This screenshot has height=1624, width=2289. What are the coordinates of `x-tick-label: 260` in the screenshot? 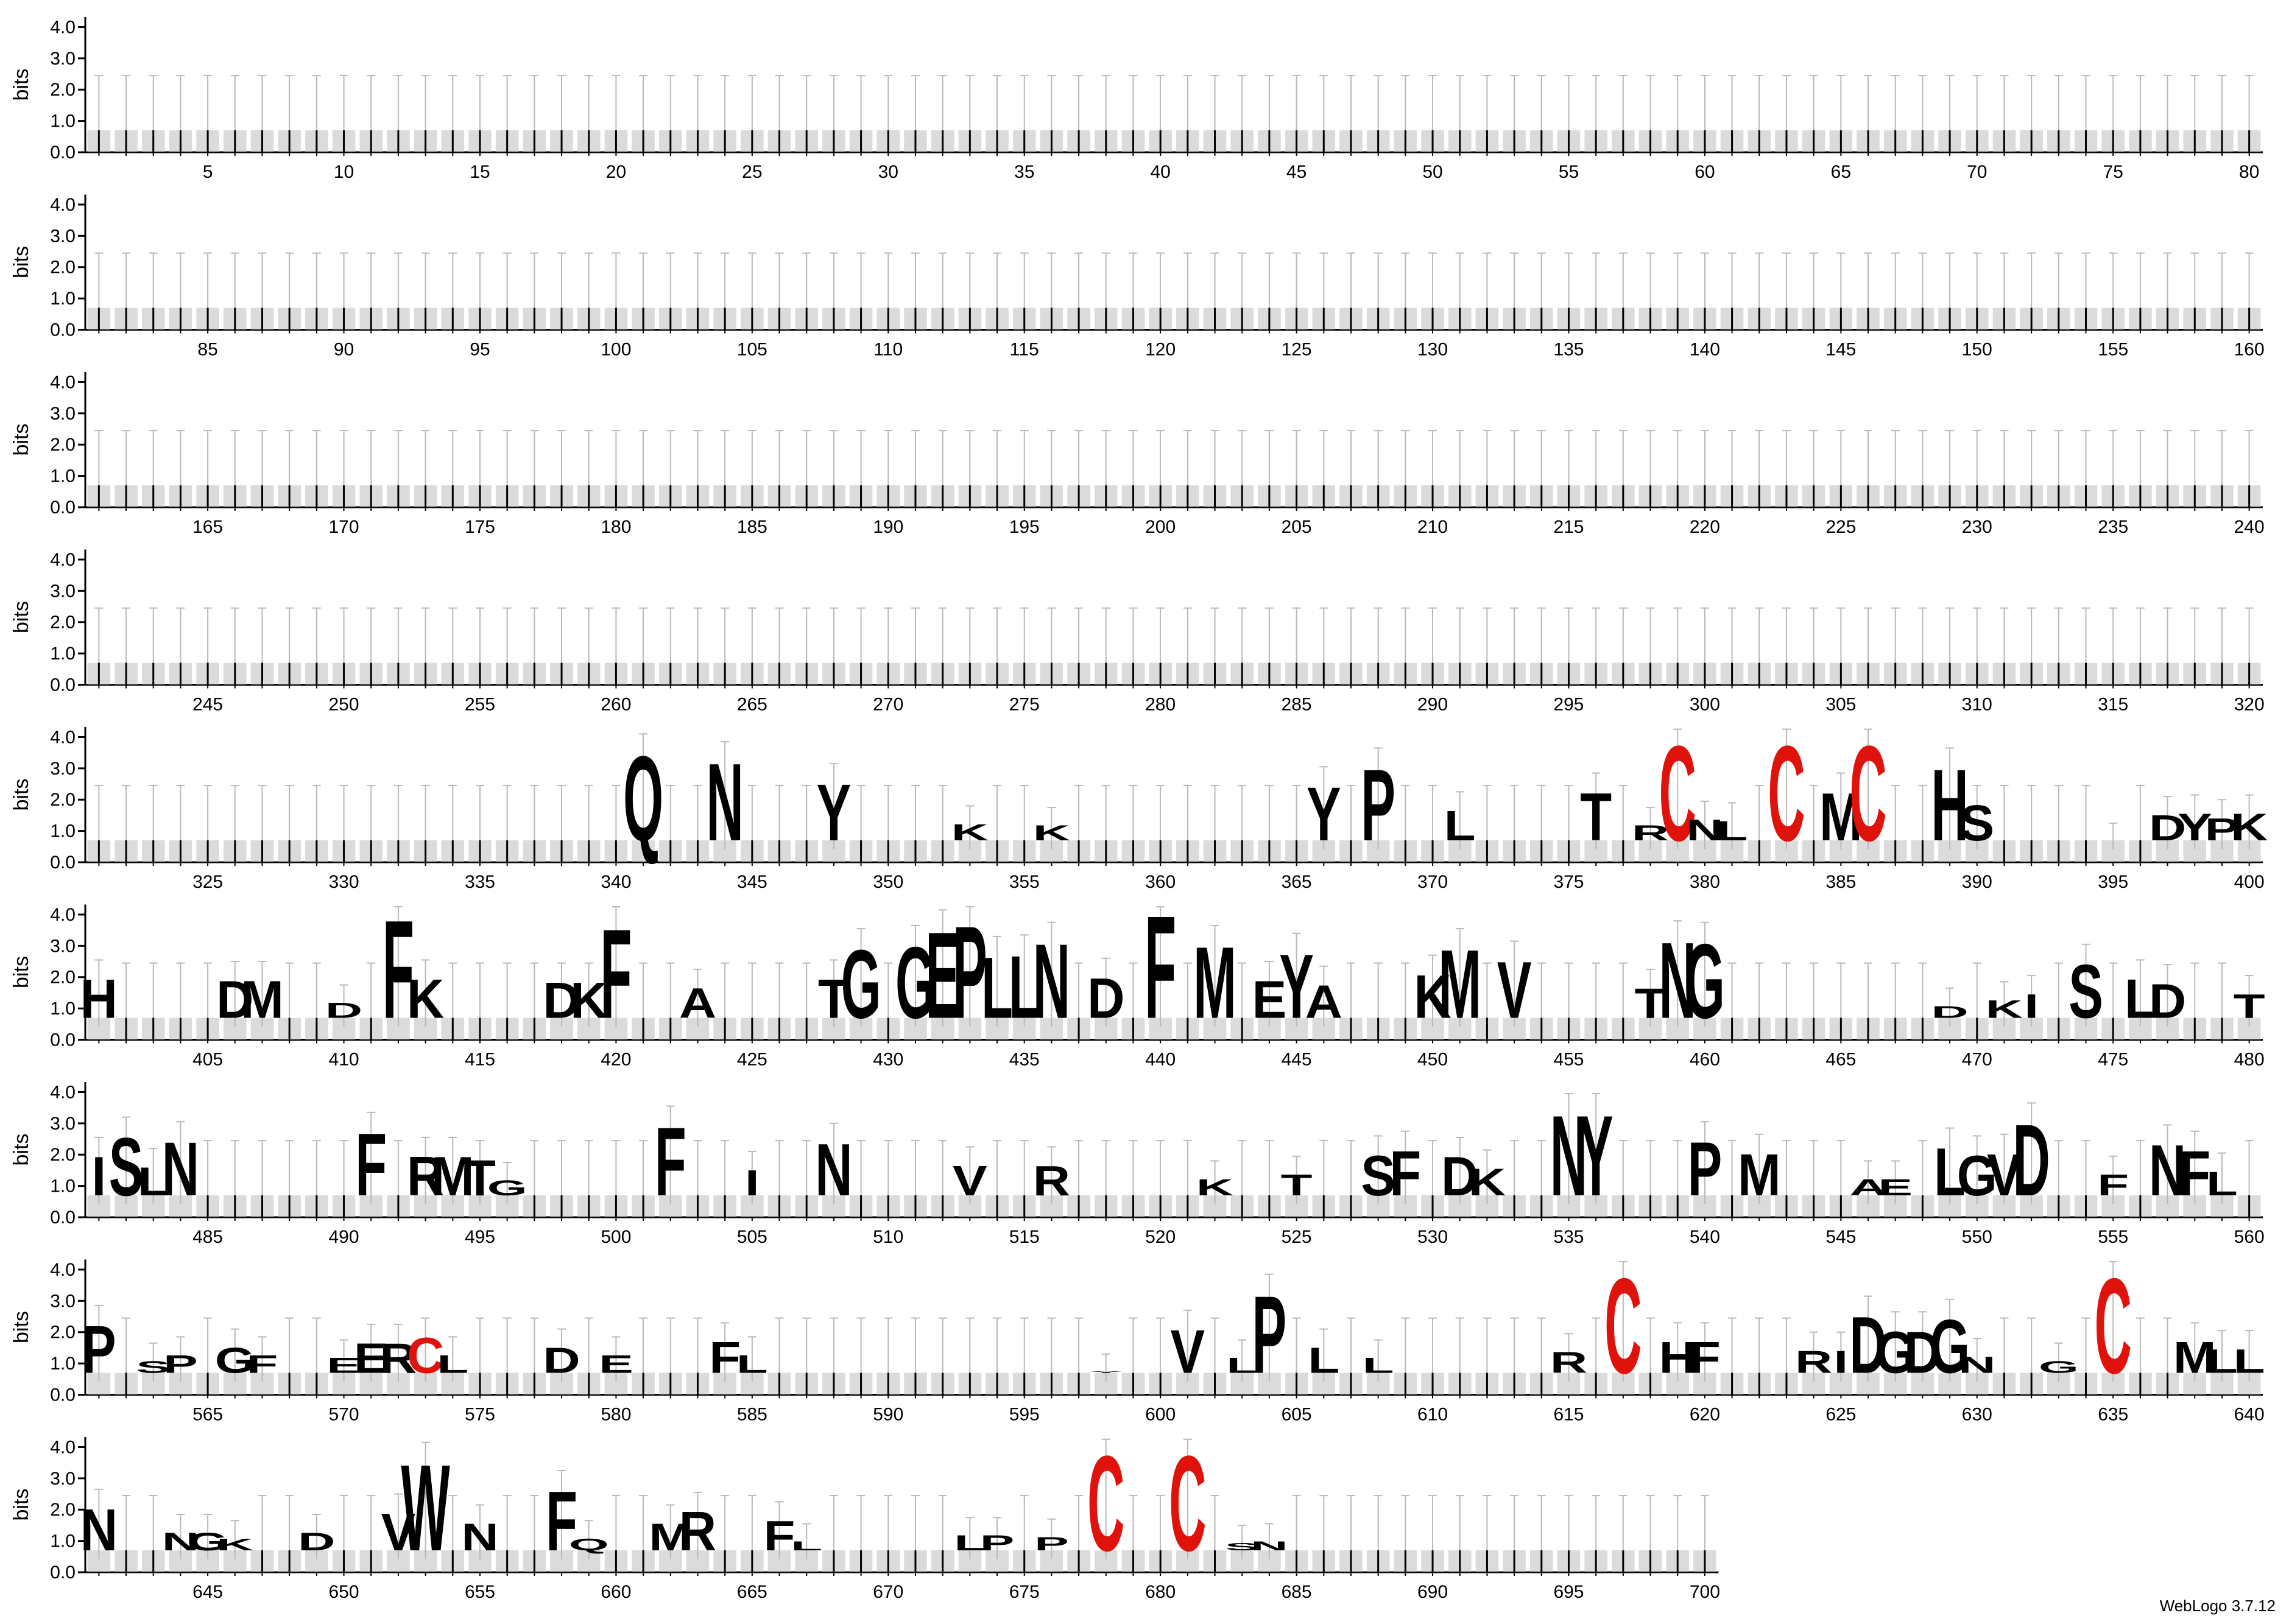 It's located at (616, 705).